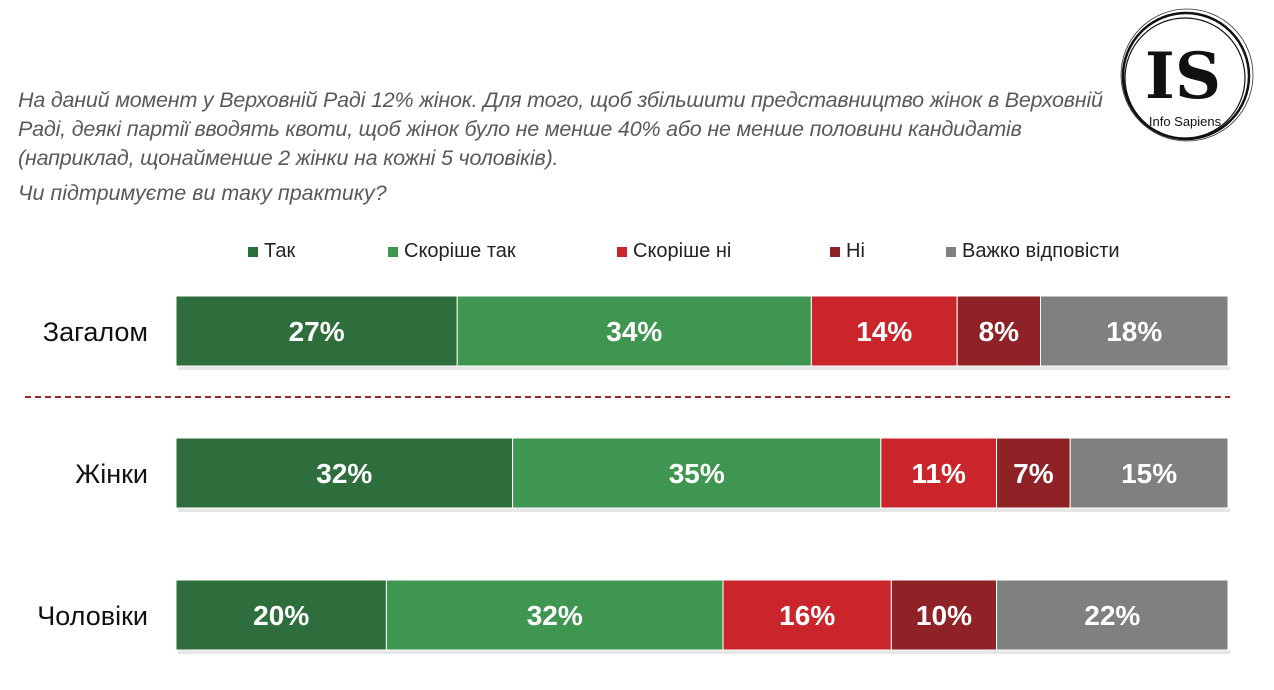 The width and height of the screenshot is (1274, 690). What do you see at coordinates (682, 251) in the screenshot?
I see `legend-label: Скоріше ні` at bounding box center [682, 251].